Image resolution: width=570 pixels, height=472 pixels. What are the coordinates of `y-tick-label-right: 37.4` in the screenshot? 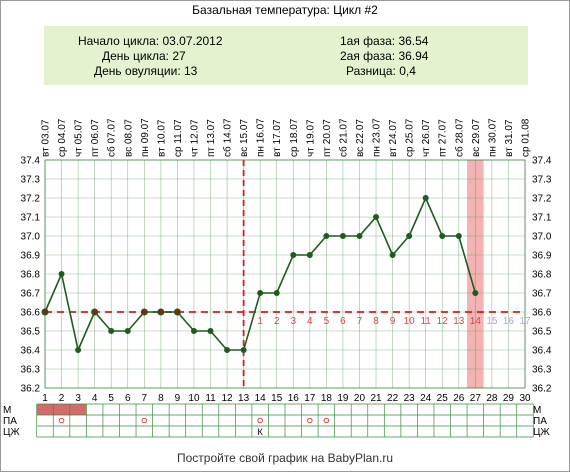 It's located at (542, 161).